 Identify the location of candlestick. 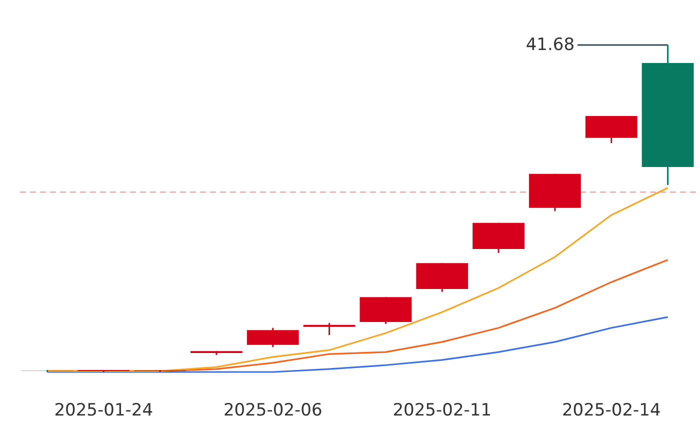
(329, 329).